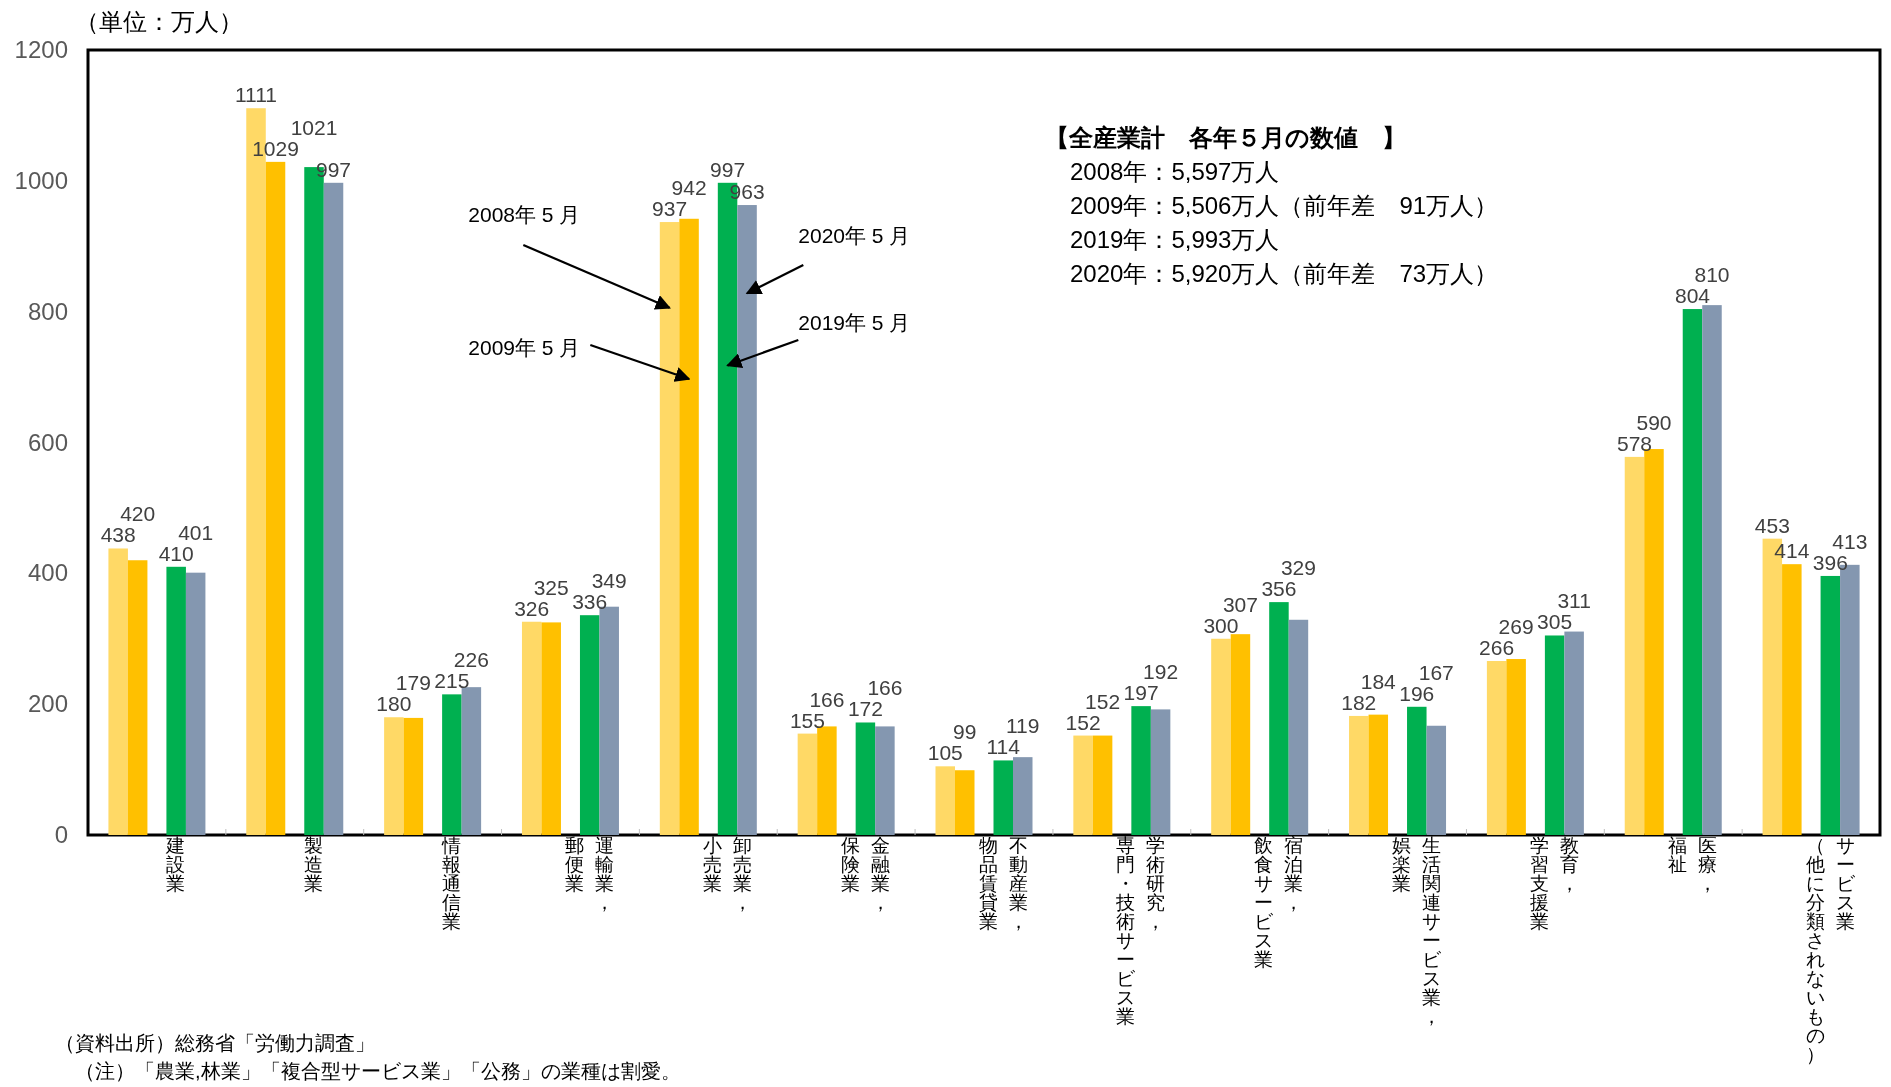  Describe the element at coordinates (1497, 647) in the screenshot. I see `data-label: 266` at that location.